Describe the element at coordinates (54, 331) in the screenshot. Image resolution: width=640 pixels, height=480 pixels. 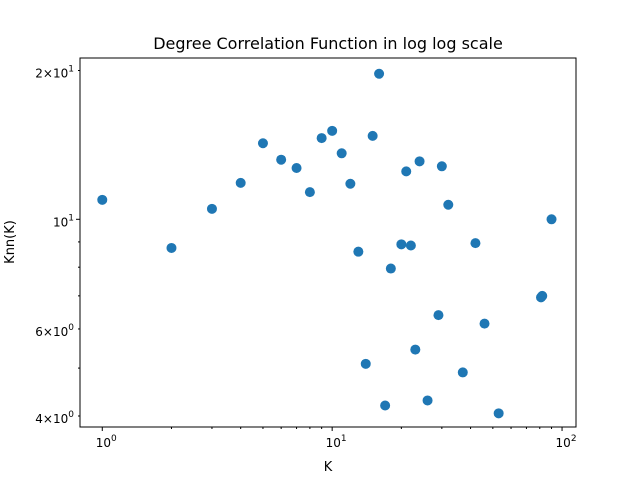
I see `y-tick-label: 6×100` at that location.